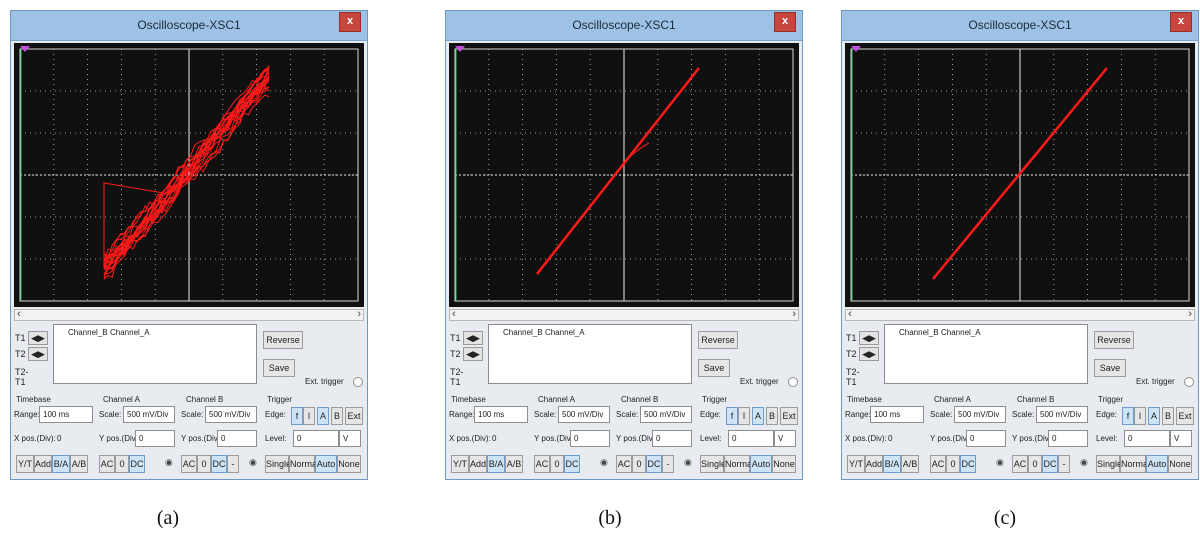  What do you see at coordinates (980, 414) in the screenshot?
I see `channel-a-scale-input: 500 mV/Div` at bounding box center [980, 414].